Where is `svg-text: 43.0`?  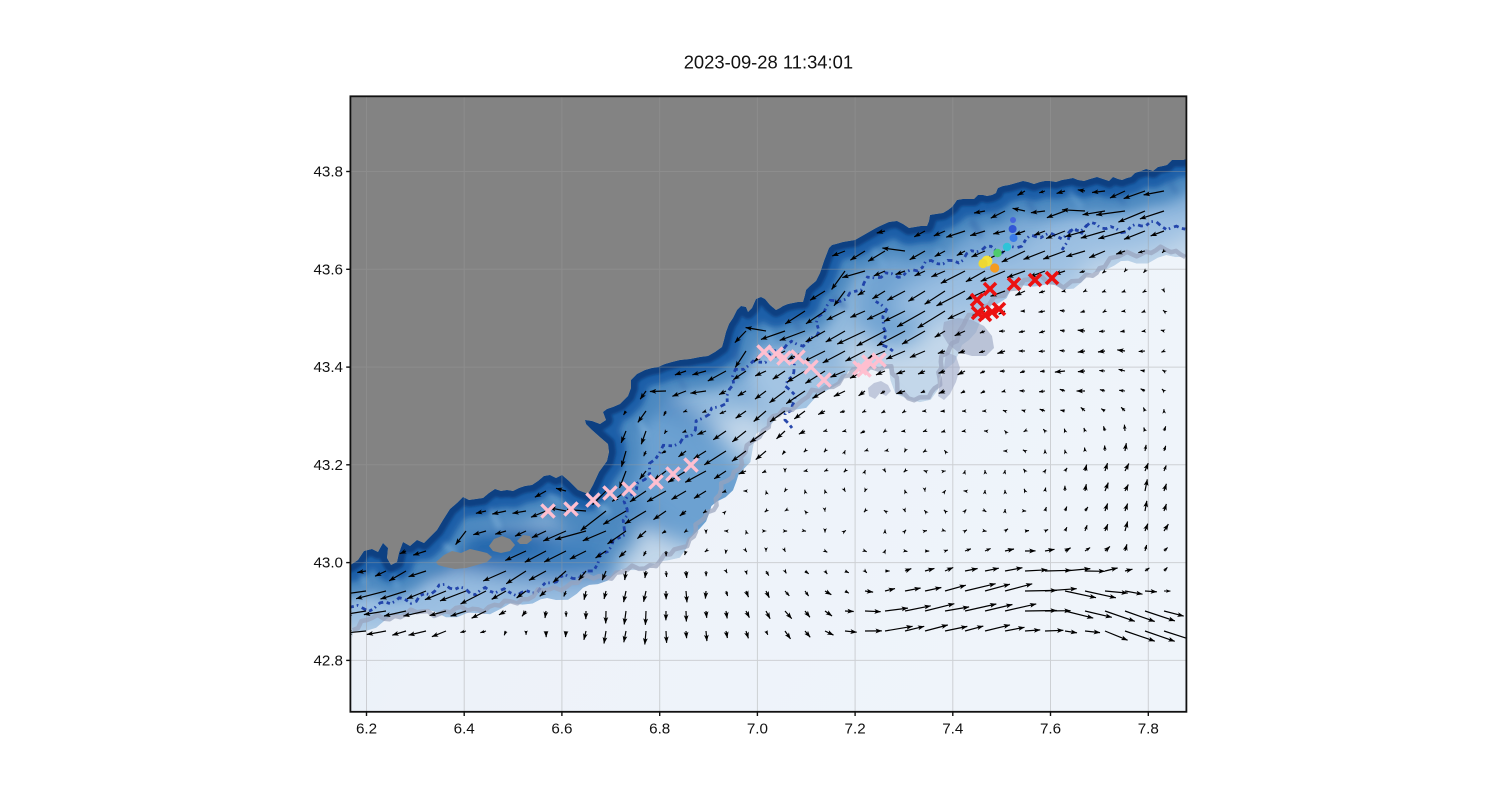
svg-text: 43.0 is located at coordinates (328, 563).